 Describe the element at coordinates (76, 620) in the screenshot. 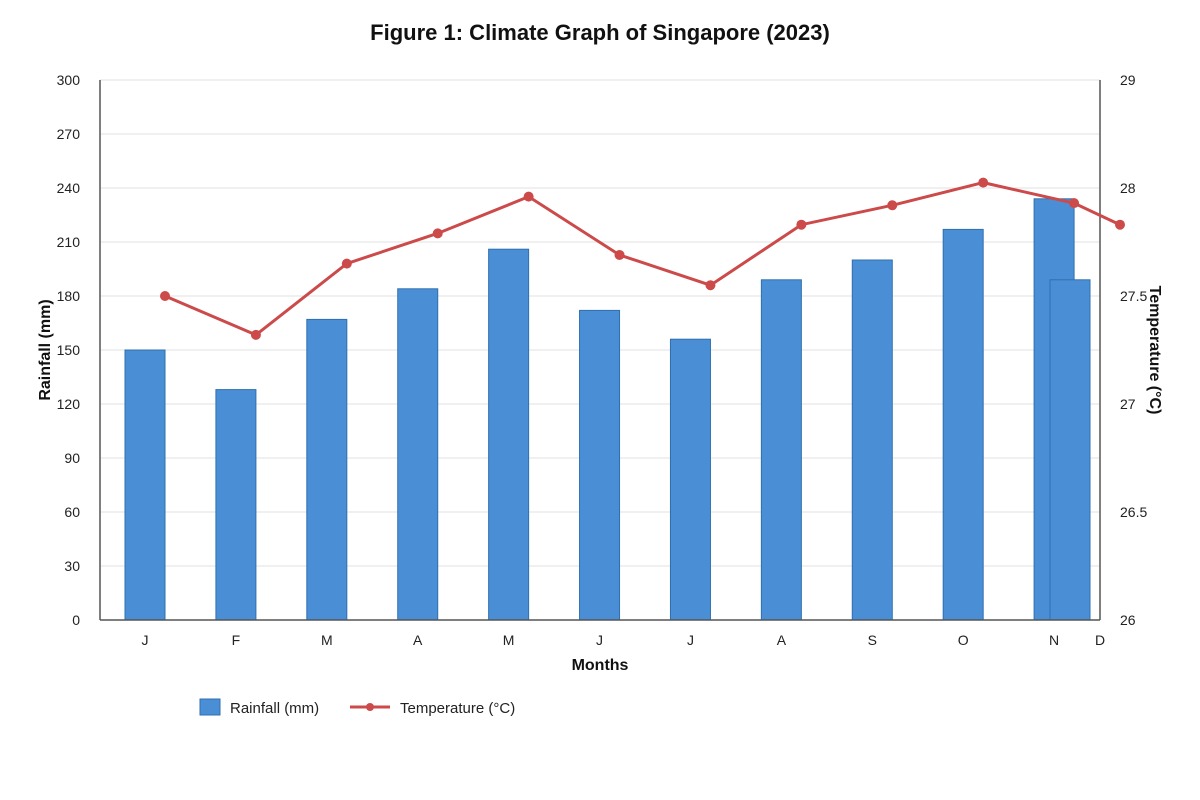

I see `y-tick-label: 0` at that location.